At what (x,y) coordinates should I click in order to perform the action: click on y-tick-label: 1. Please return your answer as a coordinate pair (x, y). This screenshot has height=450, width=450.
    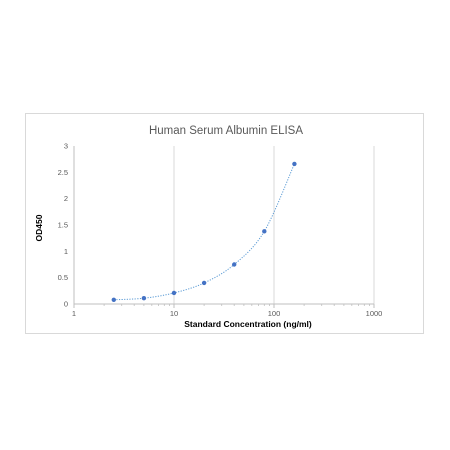
    Looking at the image, I should click on (66, 251).